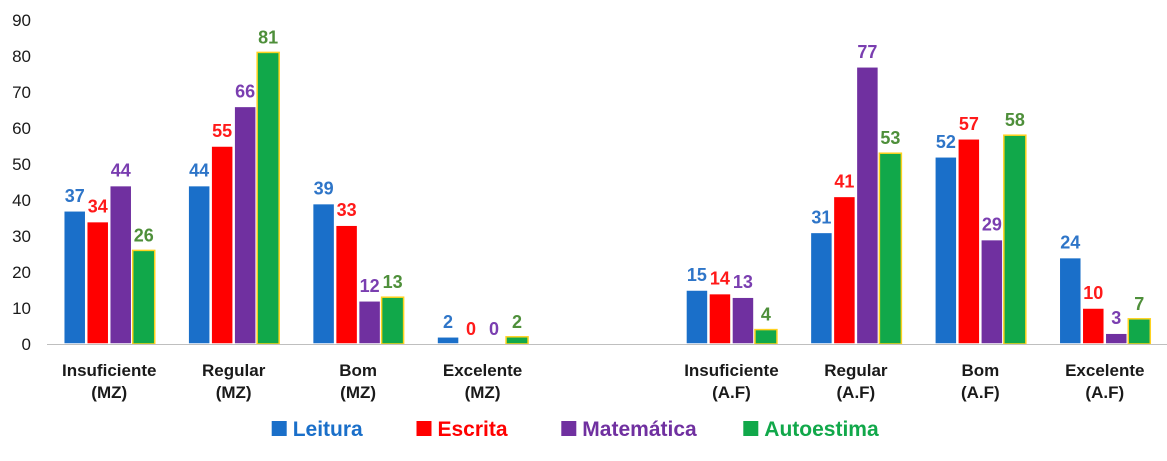 Image resolution: width=1167 pixels, height=461 pixels. Describe the element at coordinates (279, 428) in the screenshot. I see `legend-swatch-leitura` at that location.